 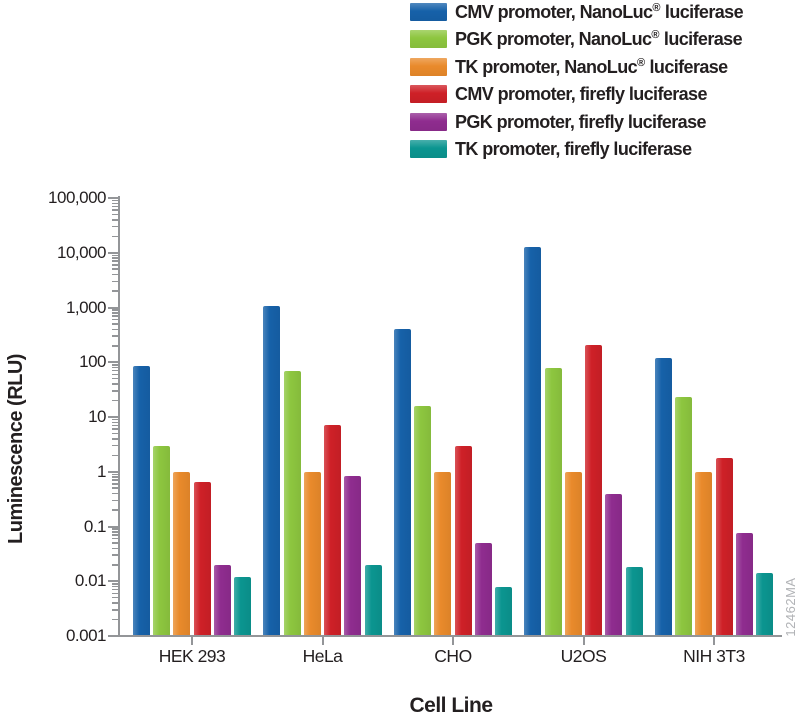 I want to click on legend-item: CMV promoter, NanoLuc® luciferase, so click(x=577, y=12).